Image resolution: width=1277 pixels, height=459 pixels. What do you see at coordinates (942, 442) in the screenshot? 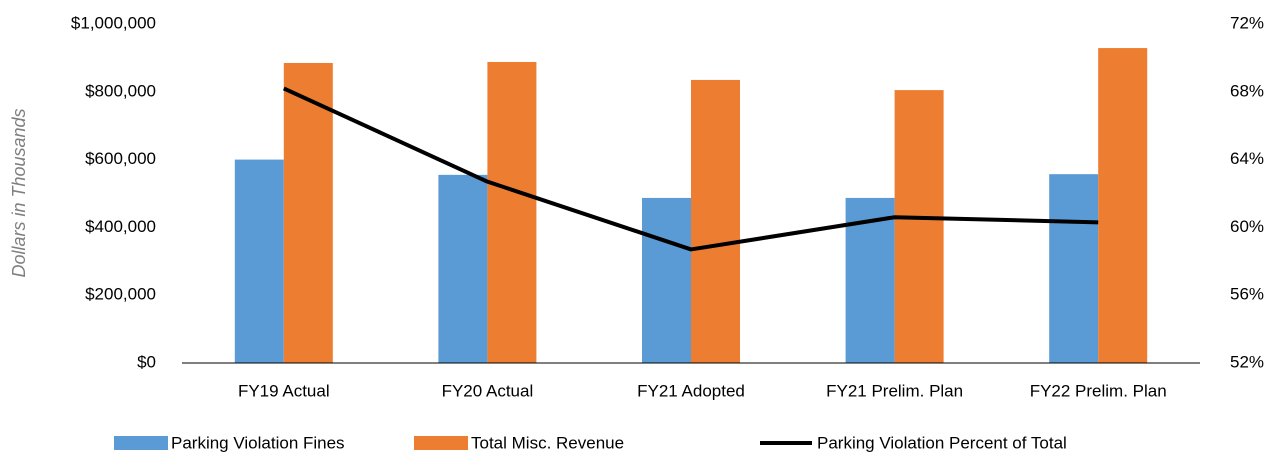
I see `legend-label: Parking Violation Percent of Total` at bounding box center [942, 442].